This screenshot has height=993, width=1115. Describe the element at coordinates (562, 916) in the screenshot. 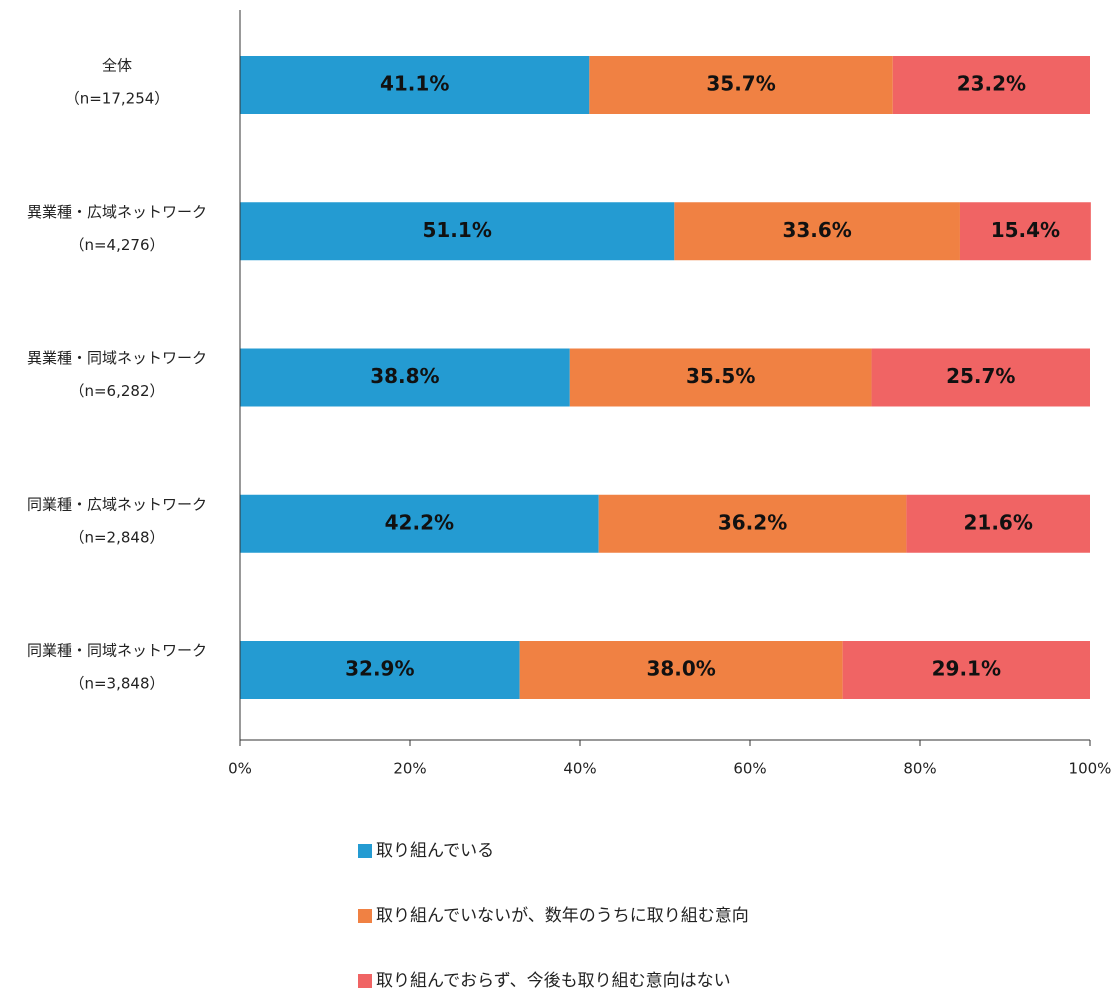

I see `legend-label: 取り組んでいないが、数年のうちに取り組む意向` at that location.